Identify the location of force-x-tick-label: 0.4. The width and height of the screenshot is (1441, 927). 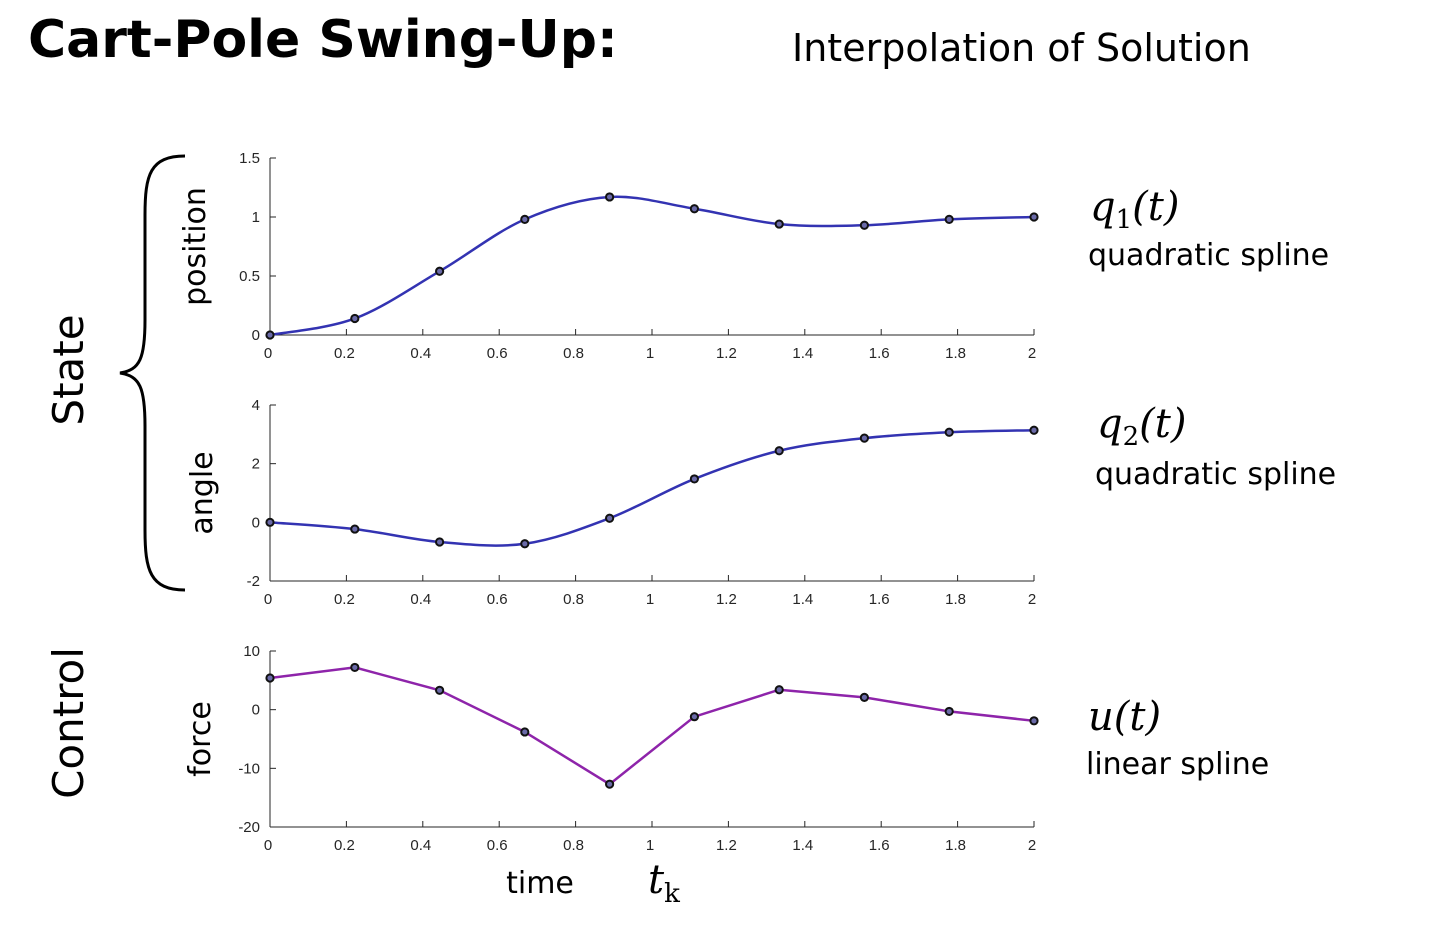
(420, 845).